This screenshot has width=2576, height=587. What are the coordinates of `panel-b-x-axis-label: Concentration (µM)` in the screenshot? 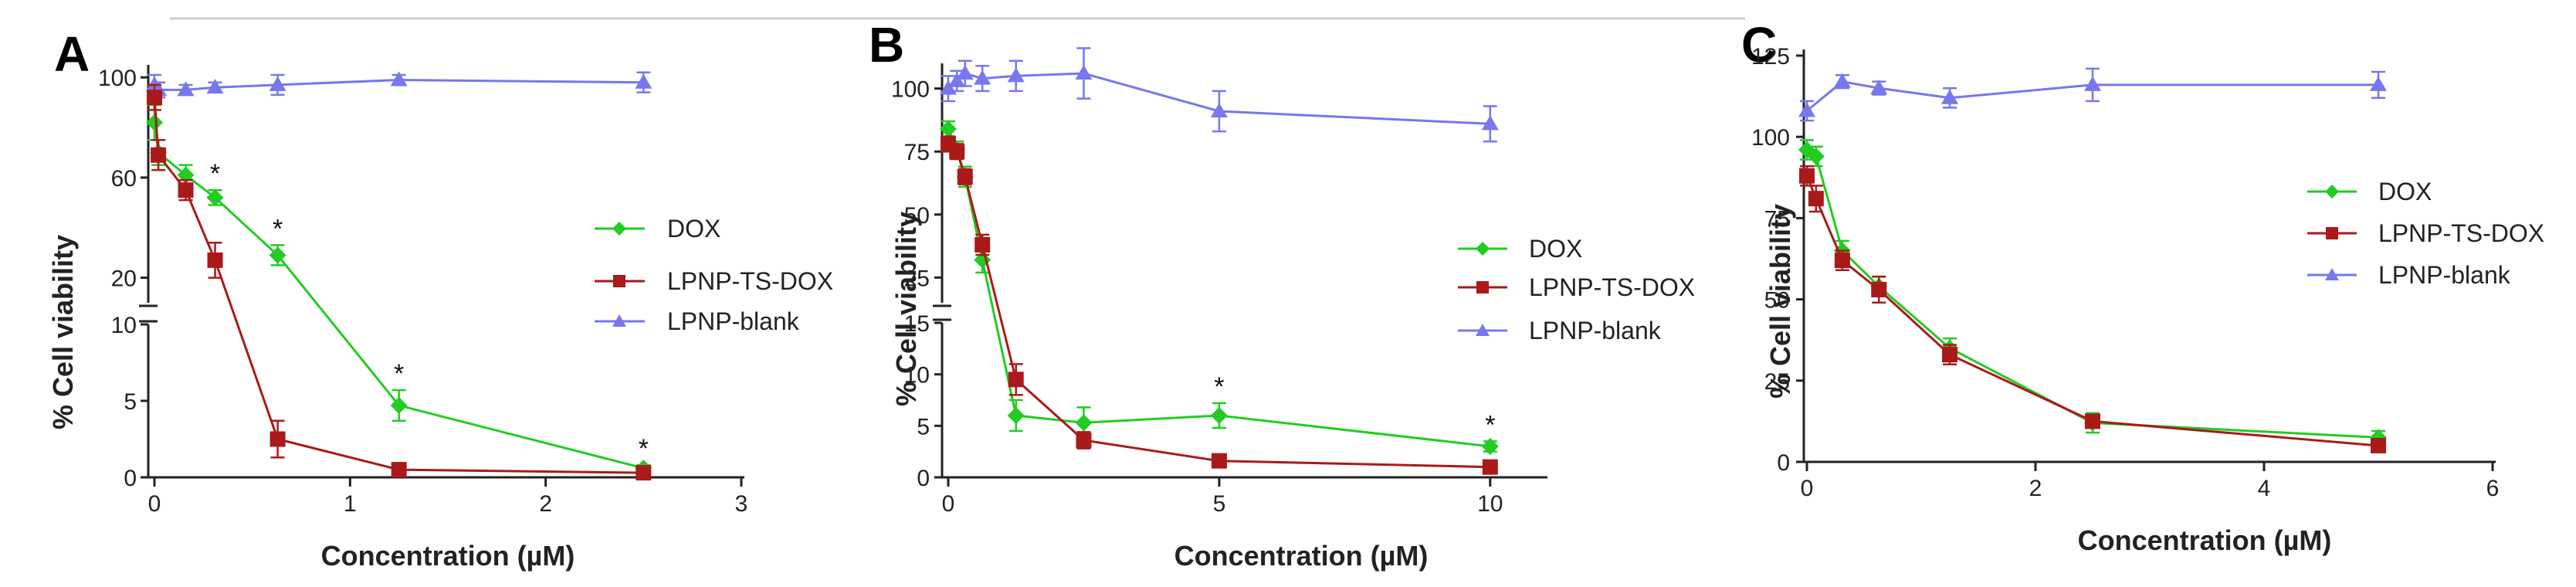 It's located at (1301, 556).